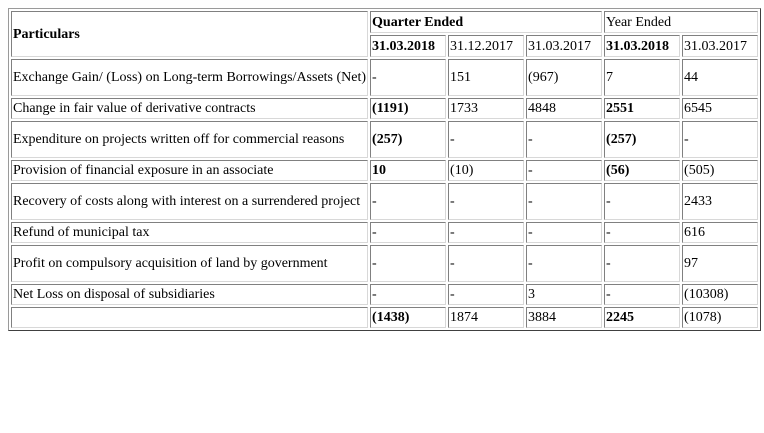 The height and width of the screenshot is (433, 764). What do you see at coordinates (564, 77) in the screenshot?
I see `value-cell: (967)` at bounding box center [564, 77].